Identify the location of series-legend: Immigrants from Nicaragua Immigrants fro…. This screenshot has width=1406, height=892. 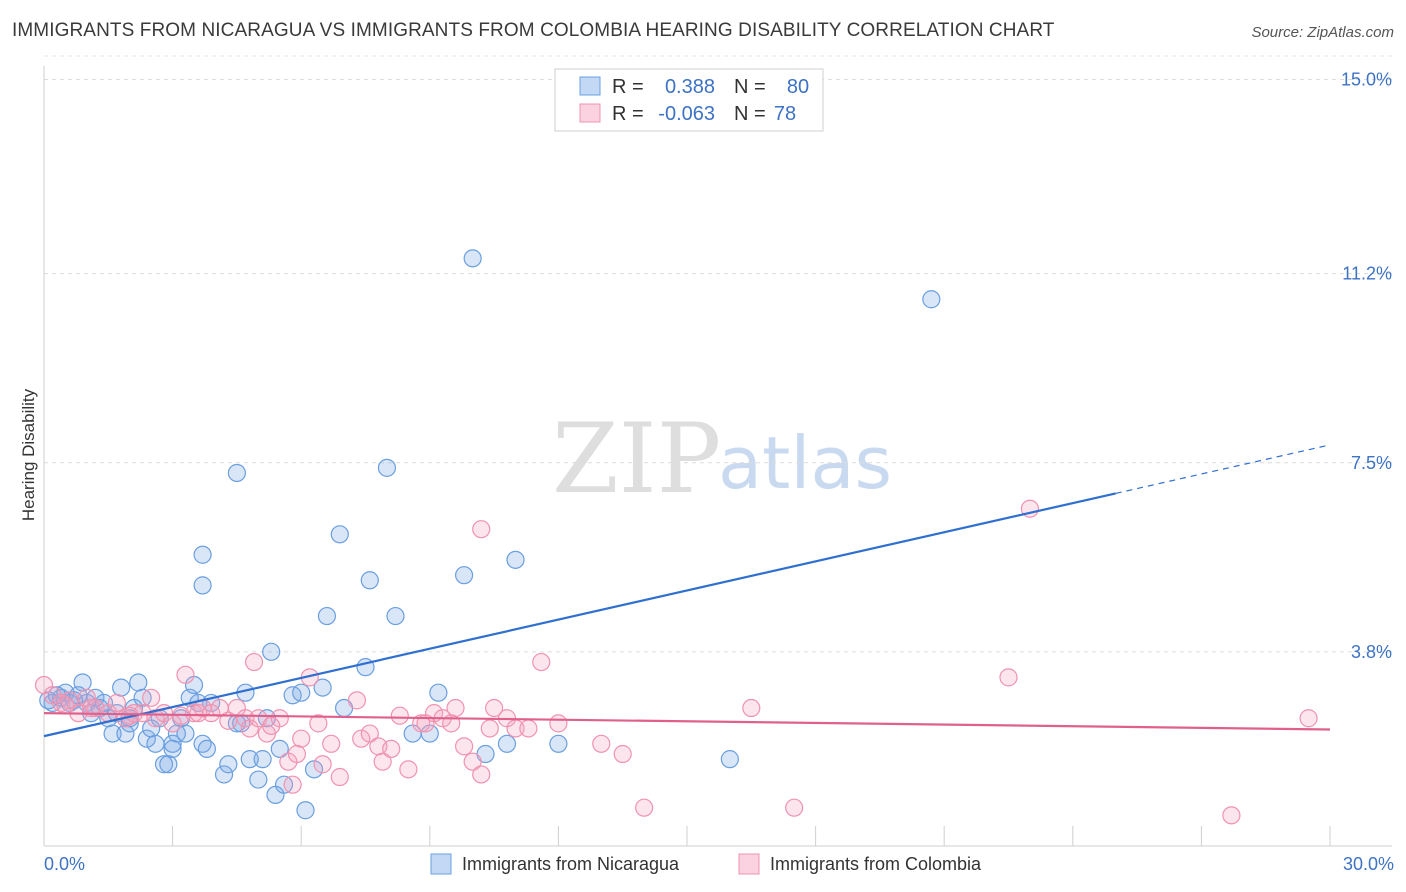
(706, 864).